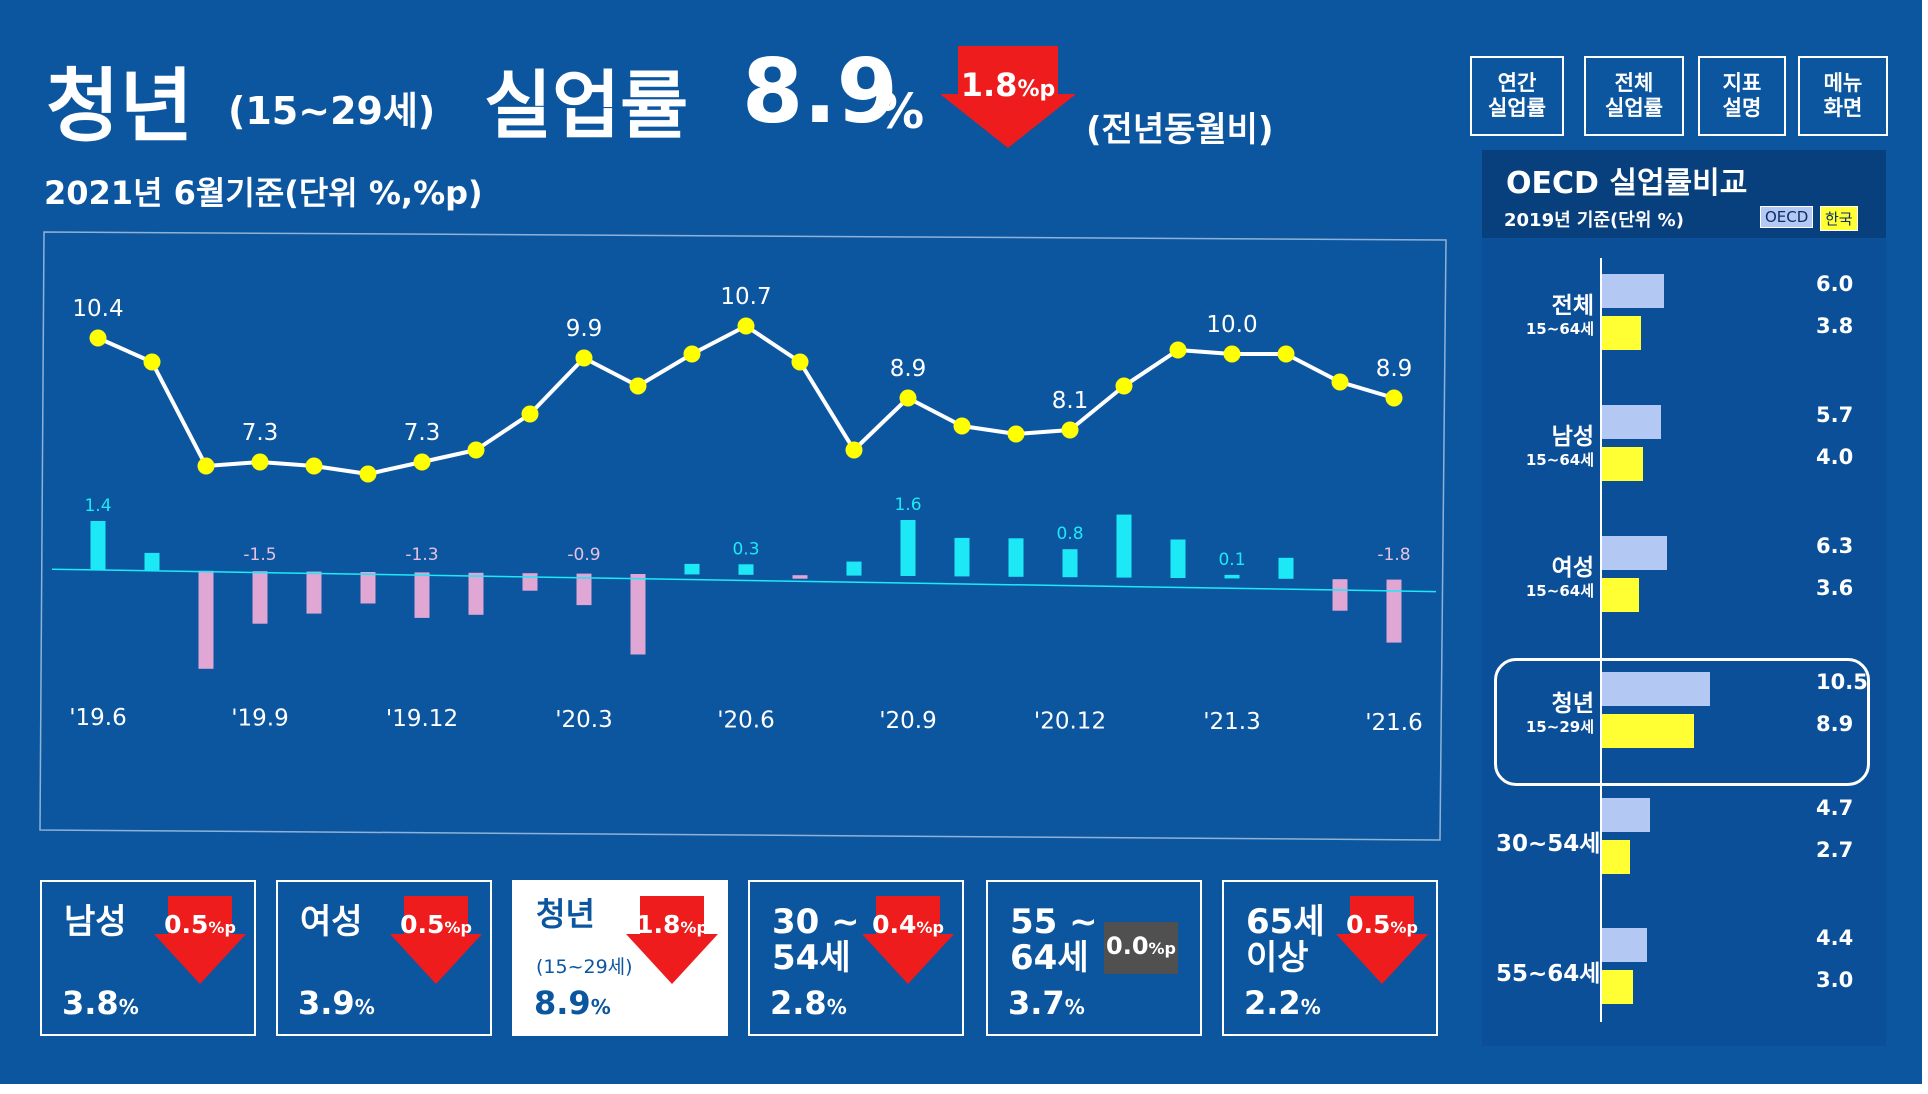  What do you see at coordinates (260, 719) in the screenshot?
I see `x-tick-label: '19.9` at bounding box center [260, 719].